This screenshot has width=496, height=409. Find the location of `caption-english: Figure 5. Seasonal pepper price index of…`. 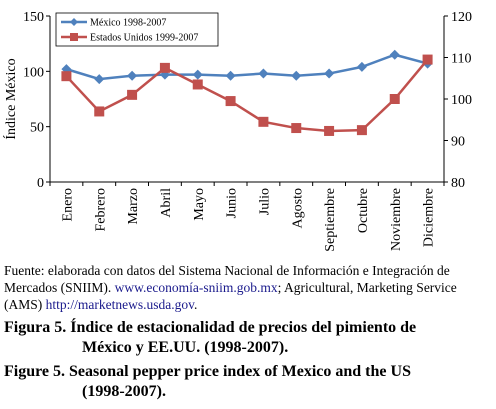

caption-english: Figure 5. Seasonal pepper price index of… is located at coordinates (249, 382).